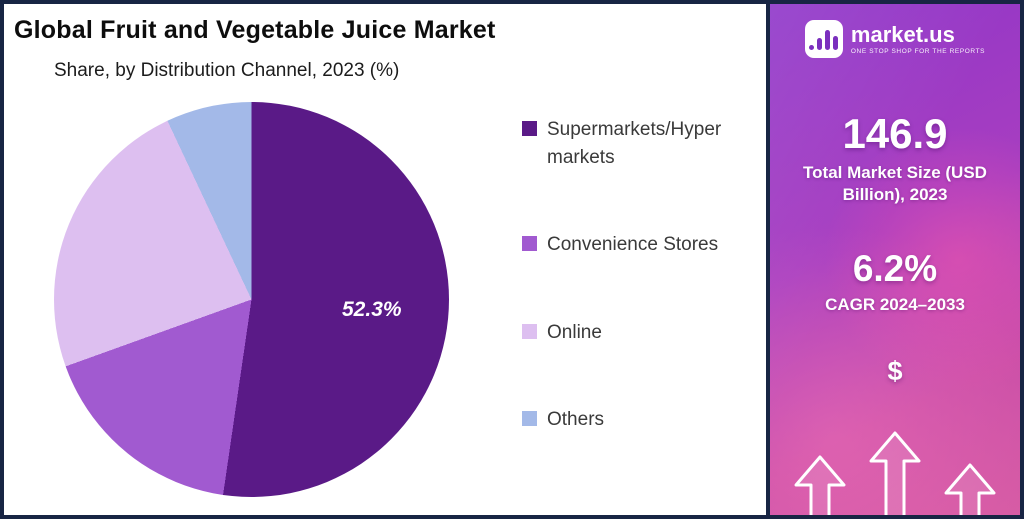  I want to click on total-market-size-value: 146.9, so click(895, 133).